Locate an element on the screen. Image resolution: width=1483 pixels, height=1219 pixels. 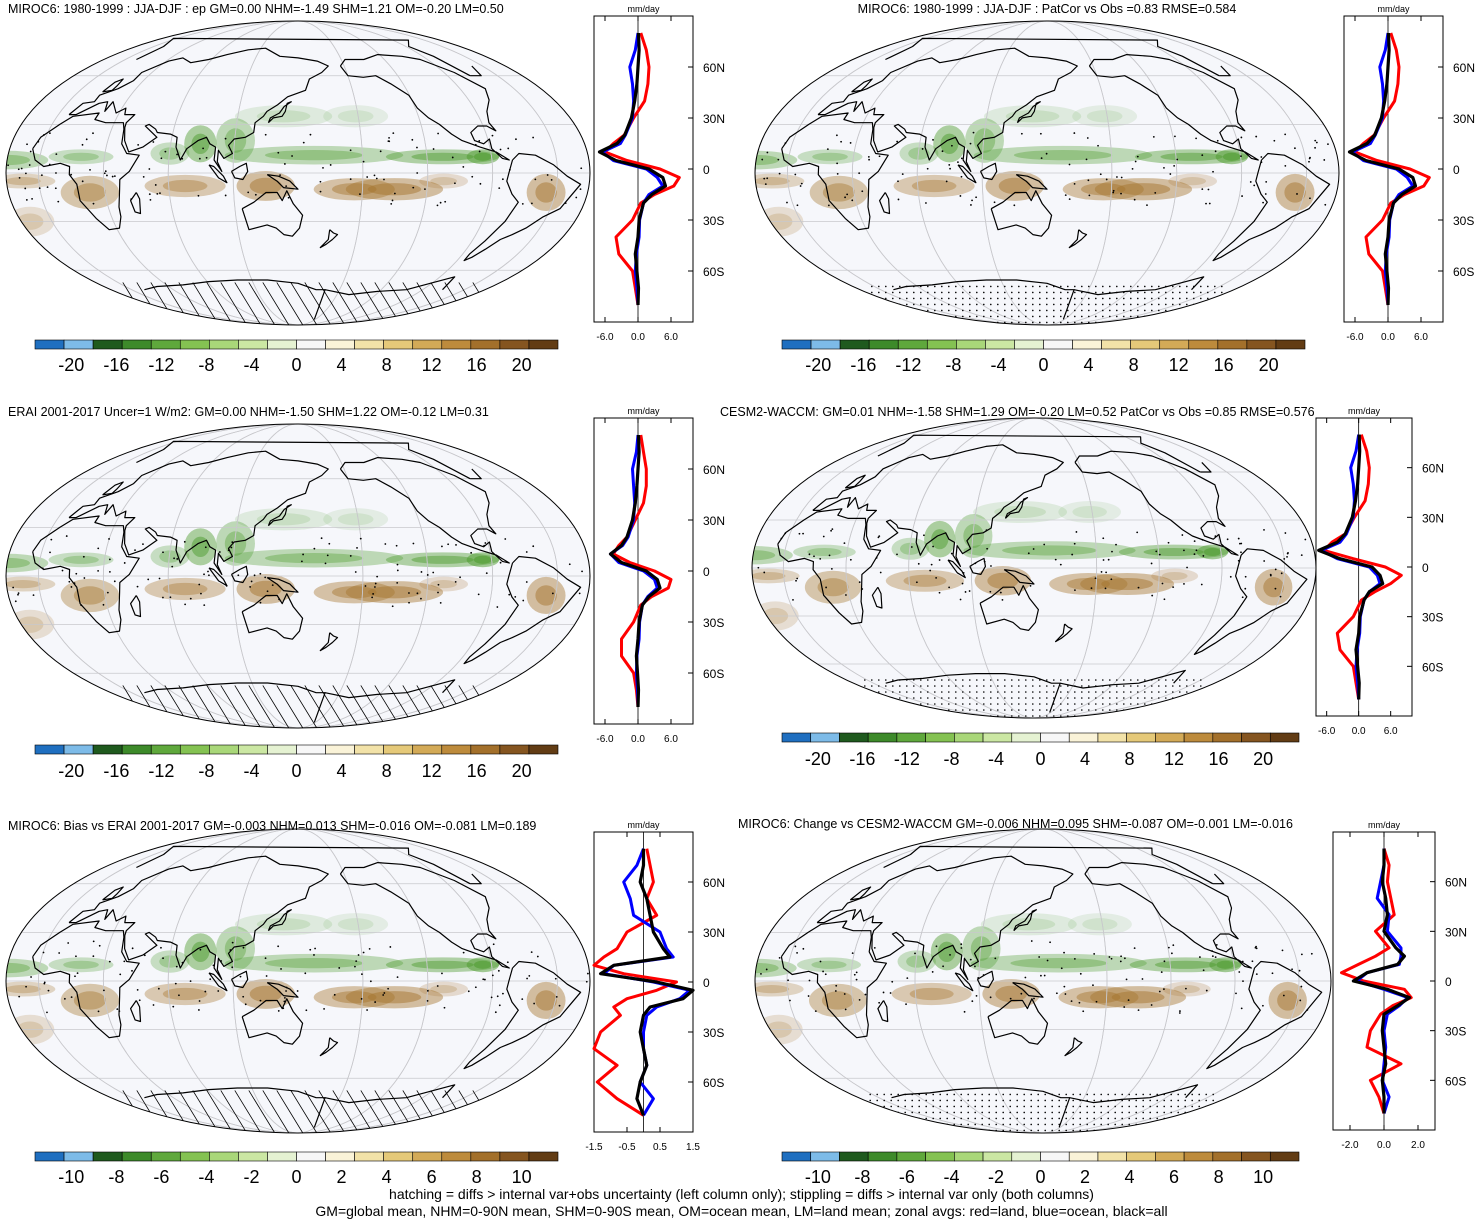
coastline-uk is located at coordinates (113, 85).